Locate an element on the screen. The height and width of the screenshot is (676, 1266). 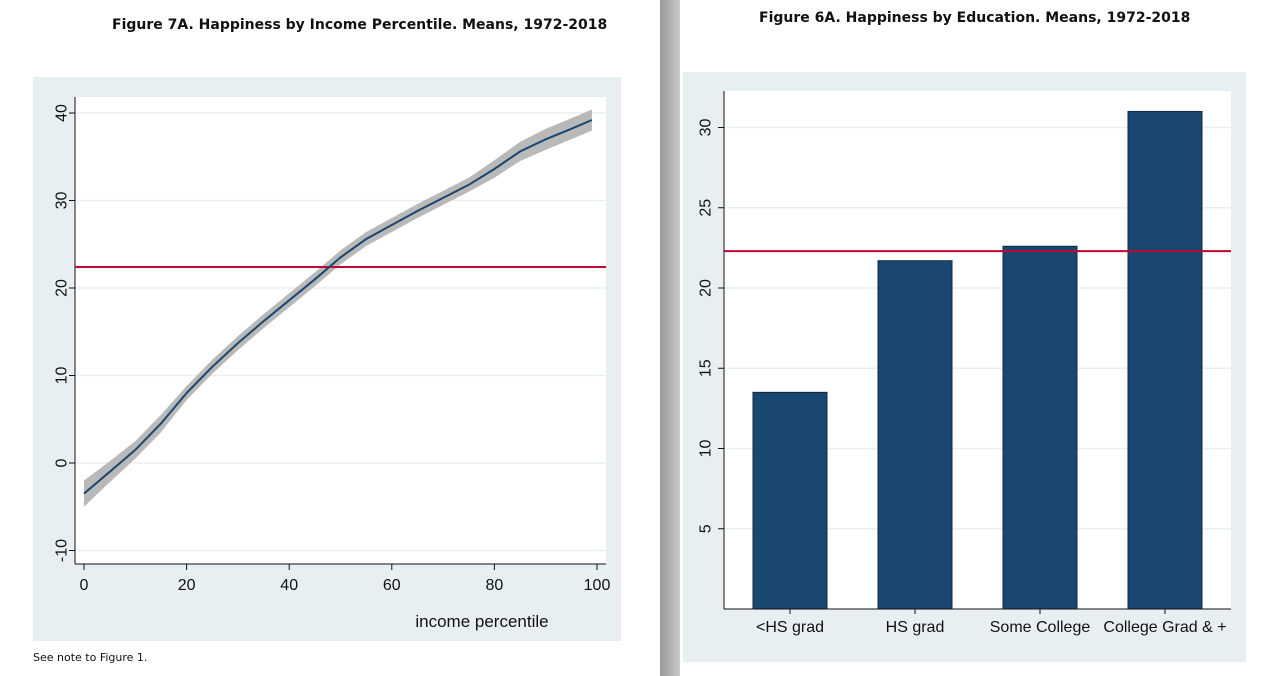
y-tick-label: 5 is located at coordinates (706, 528).